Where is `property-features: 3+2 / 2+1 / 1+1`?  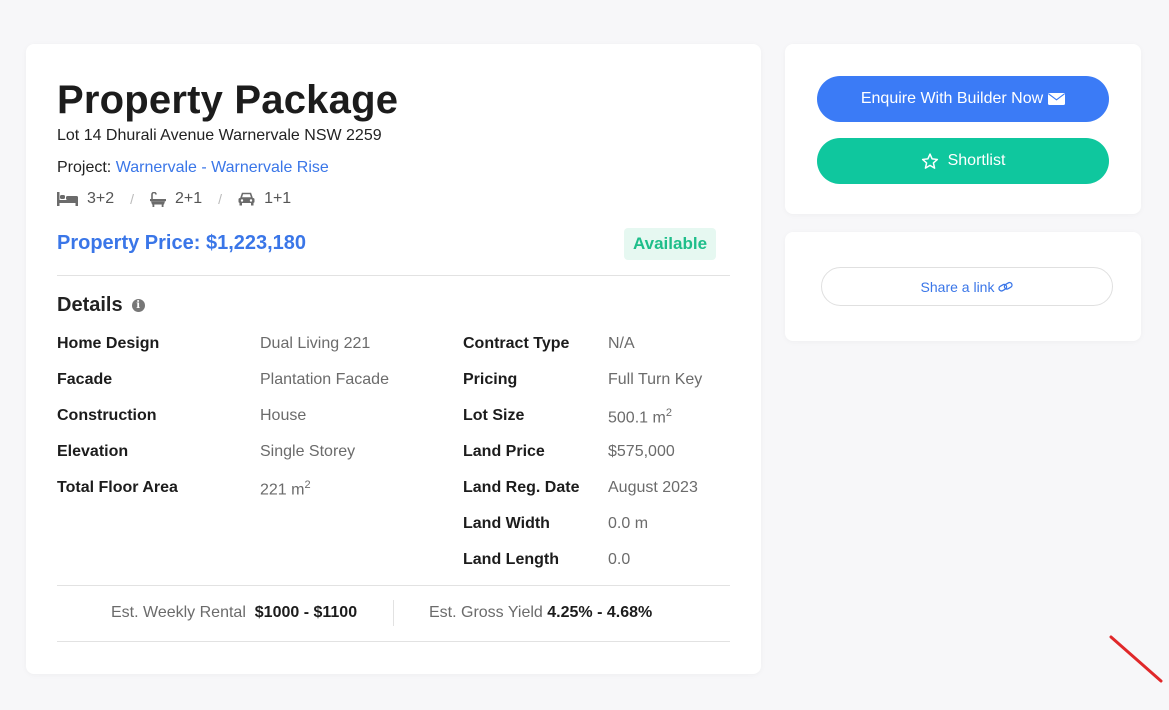 property-features: 3+2 / 2+1 / 1+1 is located at coordinates (174, 199).